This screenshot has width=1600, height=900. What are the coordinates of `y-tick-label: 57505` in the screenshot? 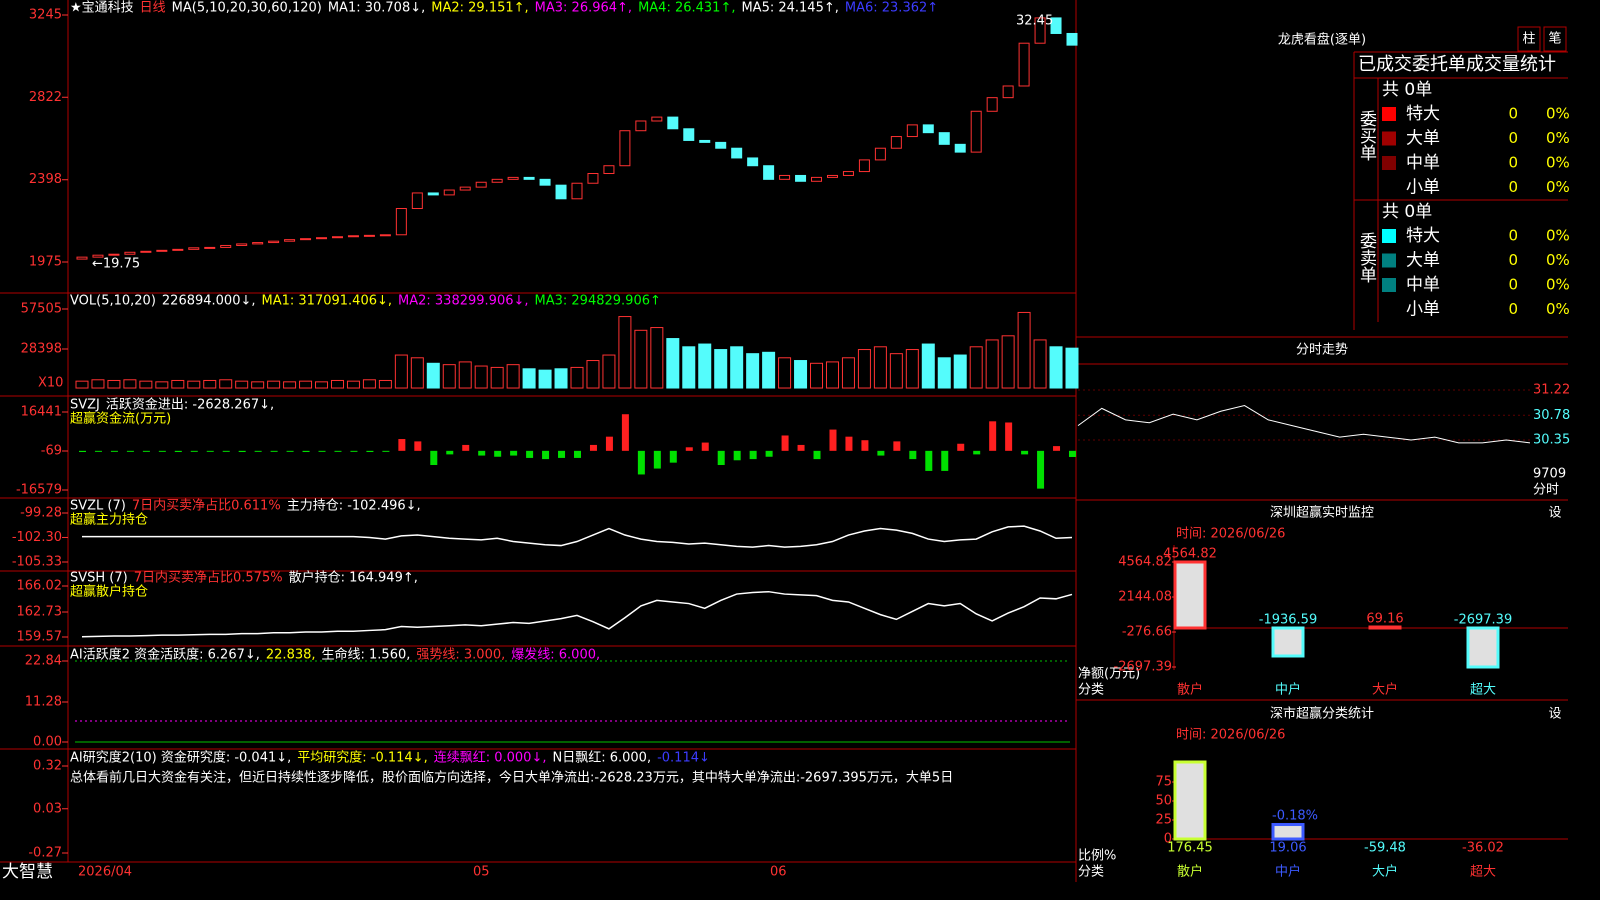 It's located at (41, 309).